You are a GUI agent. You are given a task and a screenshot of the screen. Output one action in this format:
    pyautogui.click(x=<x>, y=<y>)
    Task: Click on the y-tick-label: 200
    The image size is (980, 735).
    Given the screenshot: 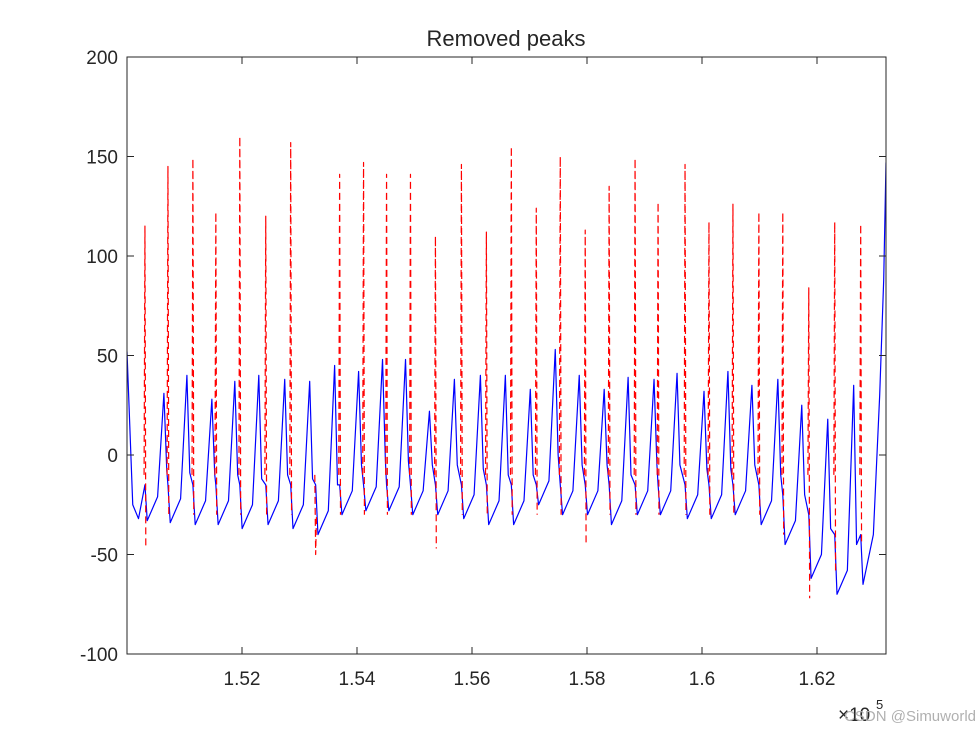 What is the action you would take?
    pyautogui.click(x=102, y=58)
    